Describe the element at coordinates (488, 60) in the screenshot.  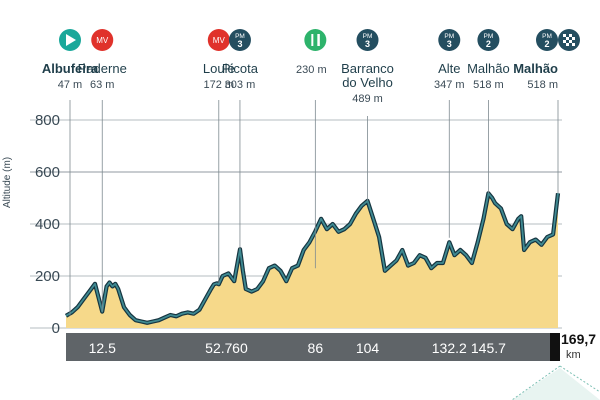
I see `waypoint-7: PM2 Malhão 518 m` at that location.